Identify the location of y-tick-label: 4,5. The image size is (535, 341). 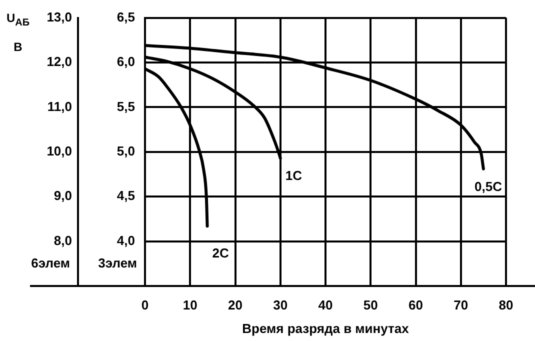
(125, 196).